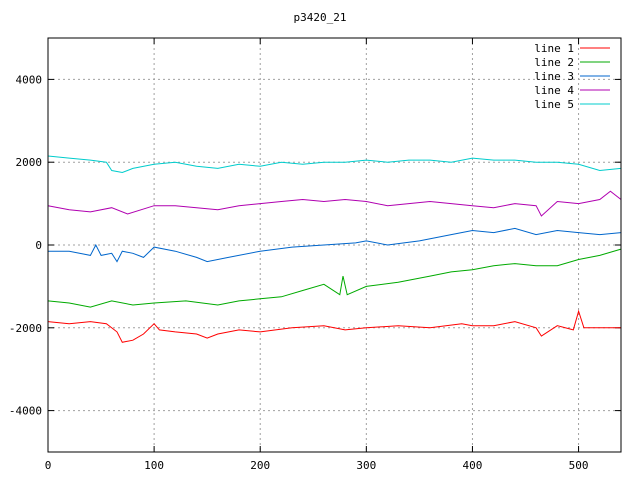  Describe the element at coordinates (366, 465) in the screenshot. I see `x-tick-label: 300` at that location.